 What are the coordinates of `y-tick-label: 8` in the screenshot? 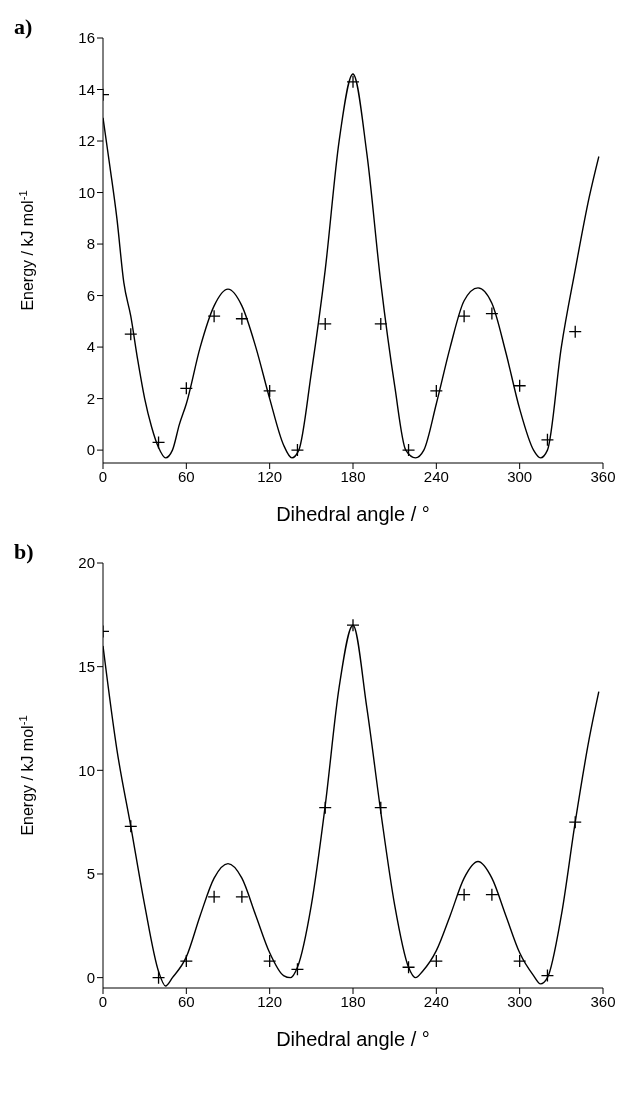 It's located at (90, 244).